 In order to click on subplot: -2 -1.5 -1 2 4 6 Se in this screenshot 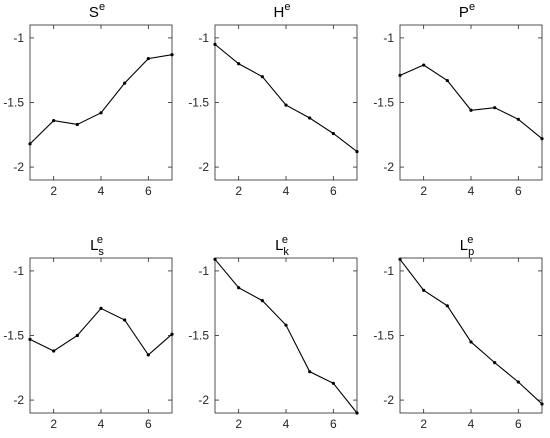, I will do `click(88, 99)`.